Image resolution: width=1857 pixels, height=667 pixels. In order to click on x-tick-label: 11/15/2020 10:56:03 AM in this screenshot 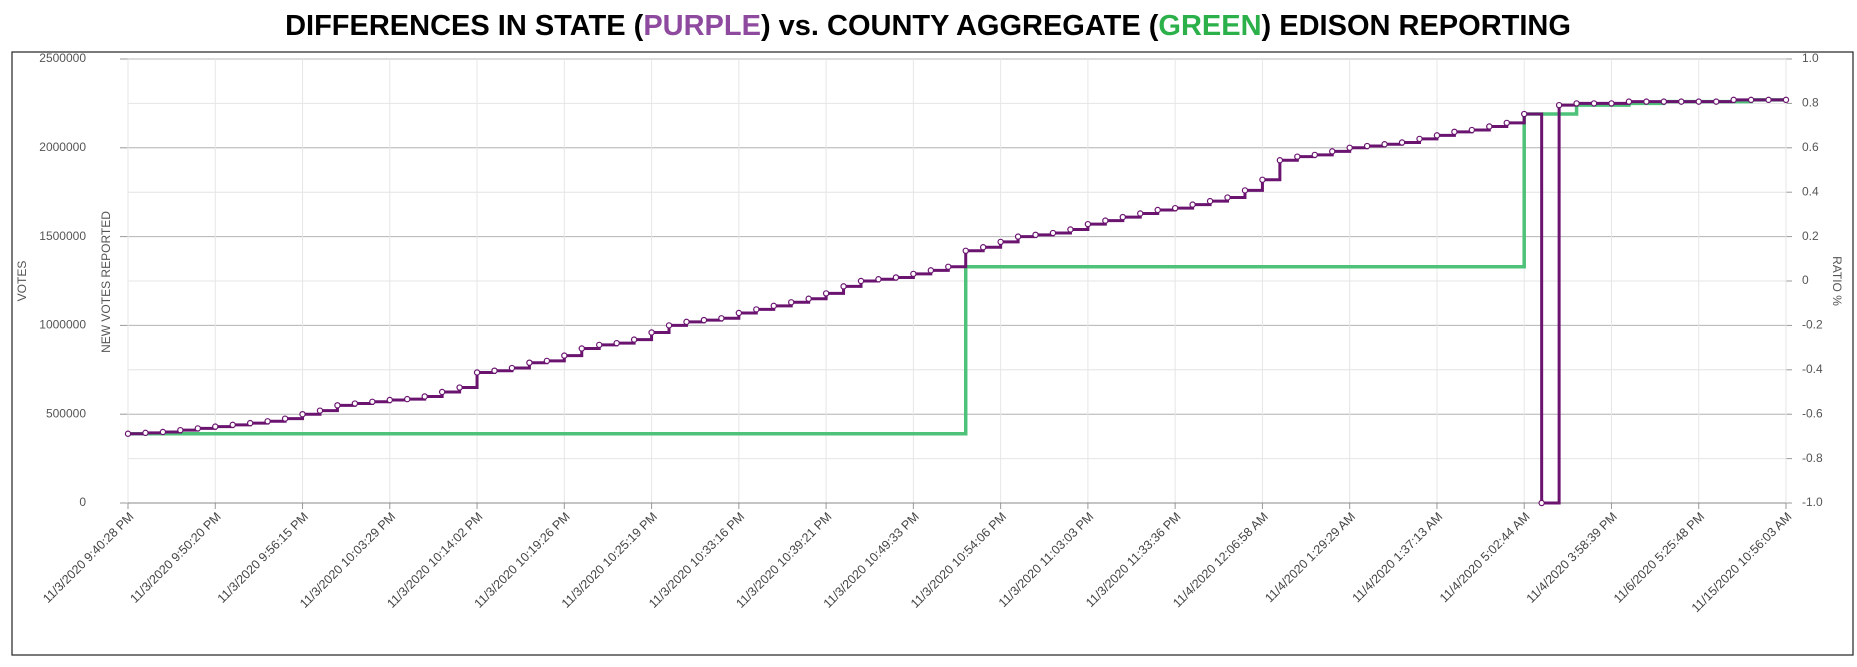, I will do `click(1742, 563)`.